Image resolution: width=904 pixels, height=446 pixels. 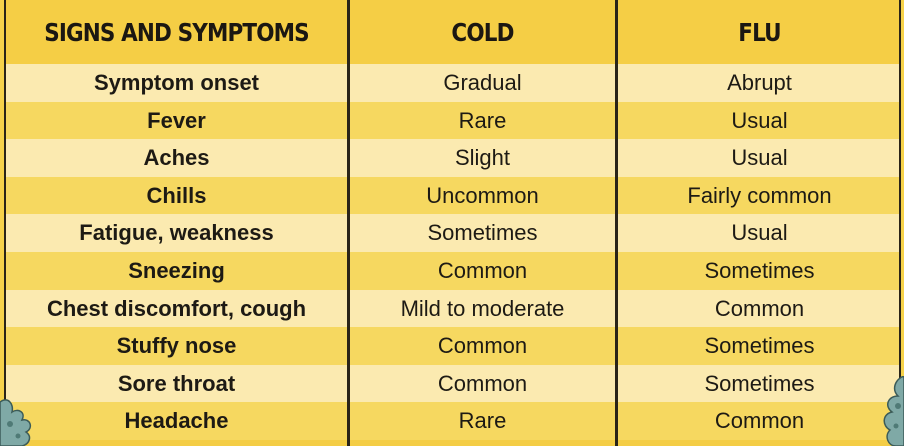 I want to click on table-row: Sore throat Common Sometimes, so click(x=452, y=383).